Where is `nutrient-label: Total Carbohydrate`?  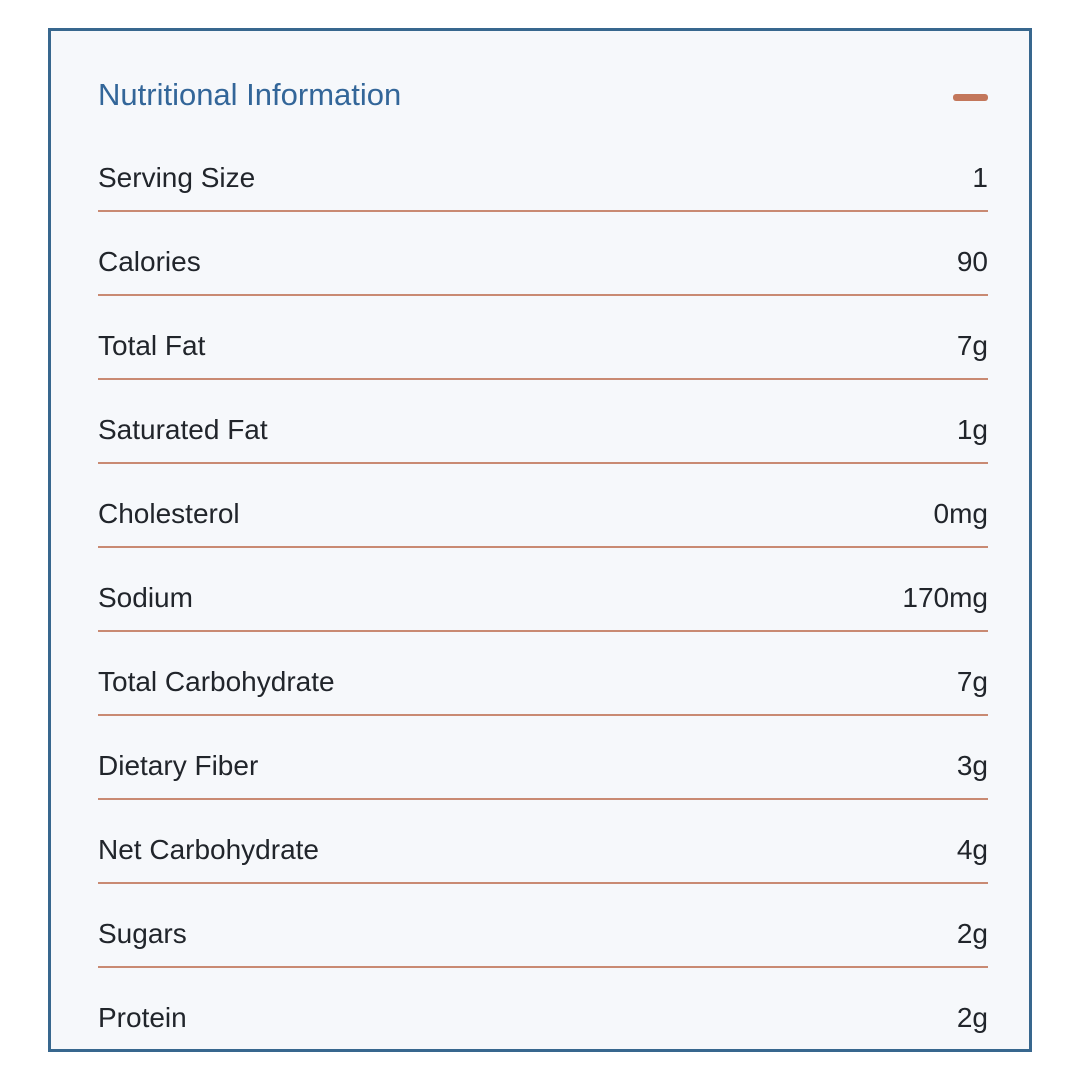 nutrient-label: Total Carbohydrate is located at coordinates (216, 681).